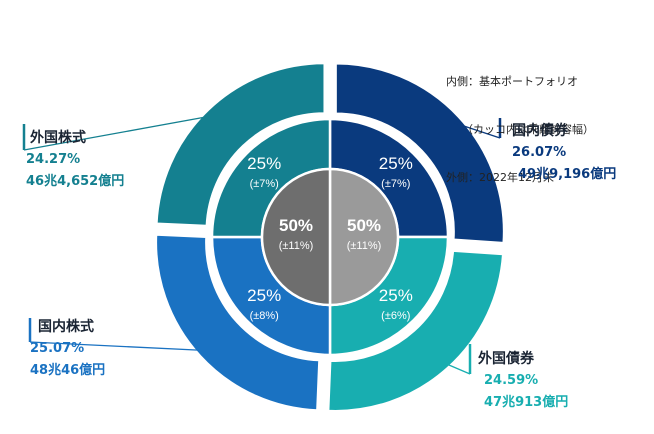  Describe the element at coordinates (456, 368) in the screenshot. I see `leader-line-foreign-bonds` at that location.